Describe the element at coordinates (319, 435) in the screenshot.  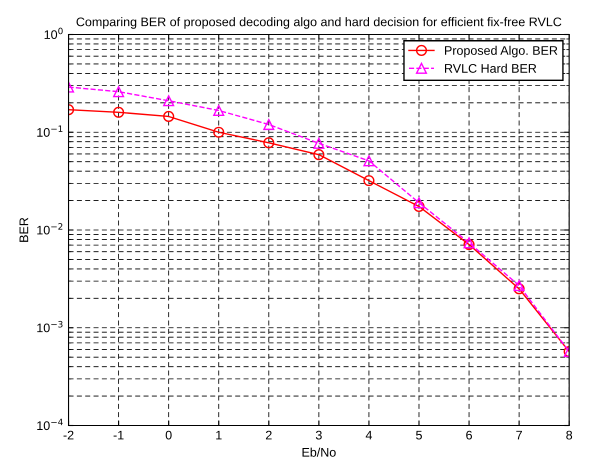
I see `x-tick-label: 3` at that location.